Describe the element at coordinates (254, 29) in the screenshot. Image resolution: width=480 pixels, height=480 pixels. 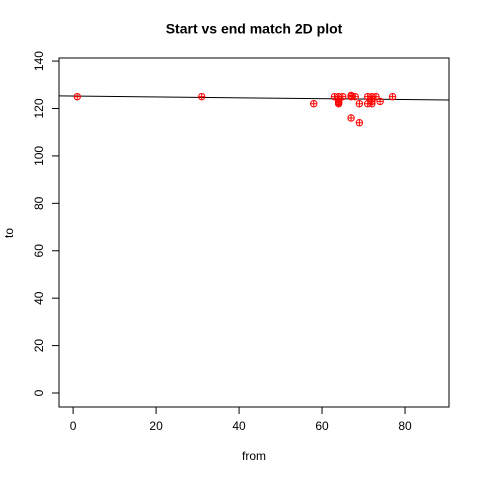
I see `chart-title: Start vs end match 2D plot` at that location.